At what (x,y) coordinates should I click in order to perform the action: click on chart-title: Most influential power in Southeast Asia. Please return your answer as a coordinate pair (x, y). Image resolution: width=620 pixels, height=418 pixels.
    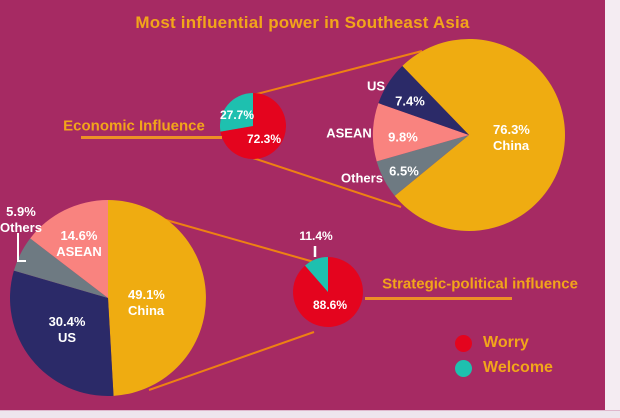
    Looking at the image, I should click on (302, 22).